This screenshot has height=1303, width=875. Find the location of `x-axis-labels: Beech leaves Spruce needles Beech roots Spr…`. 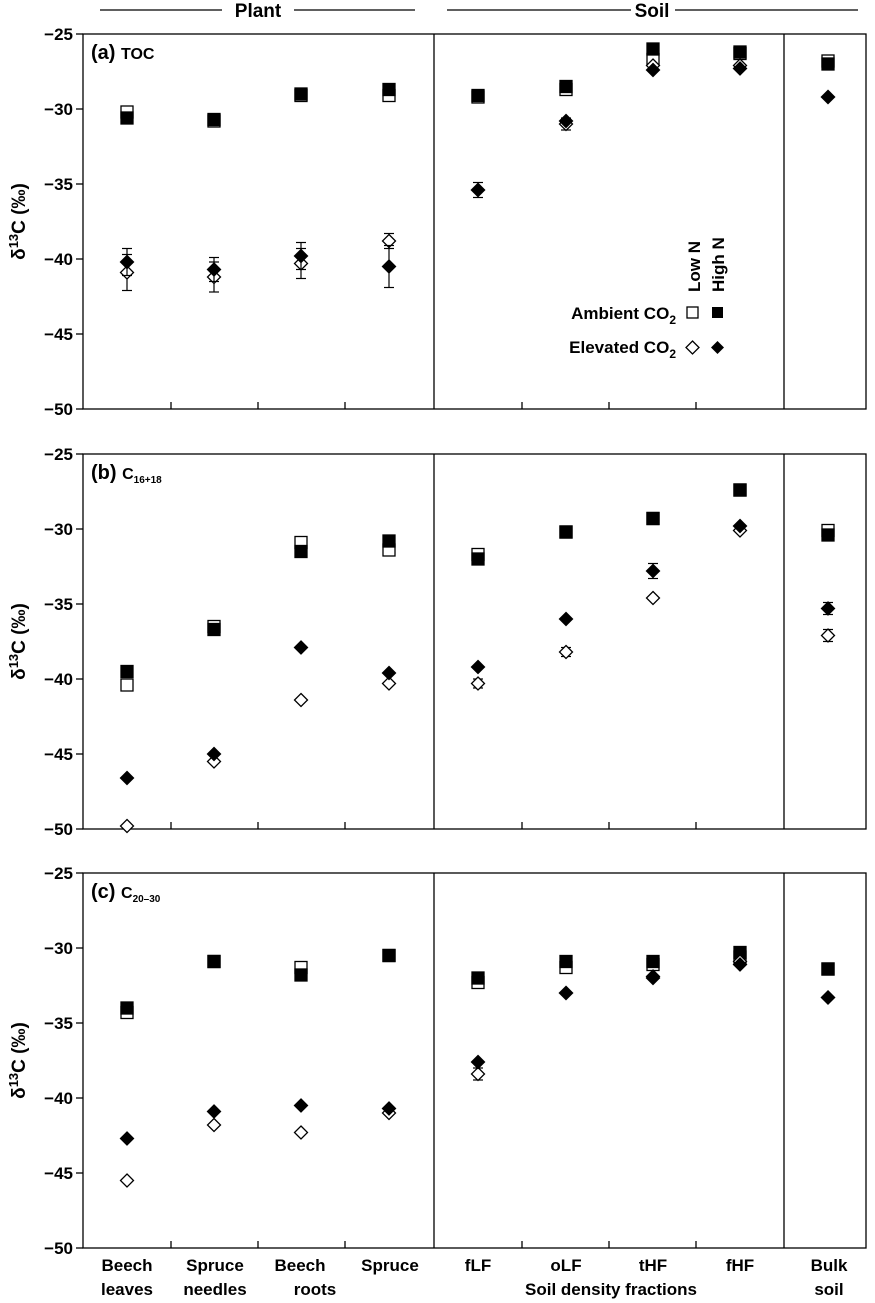

x-axis-labels: Beech leaves Spruce needles Beech roots Spr… is located at coordinates (474, 1277).